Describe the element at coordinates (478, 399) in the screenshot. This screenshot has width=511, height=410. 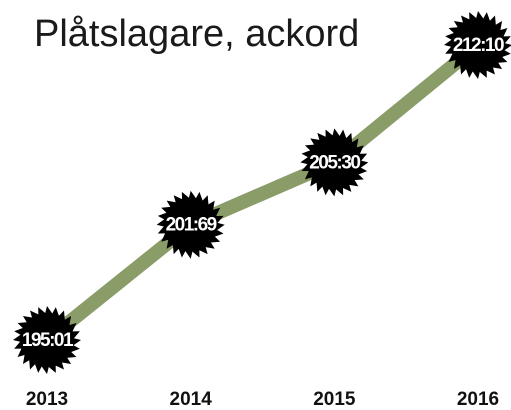
I see `x-tick-label: 2016` at that location.